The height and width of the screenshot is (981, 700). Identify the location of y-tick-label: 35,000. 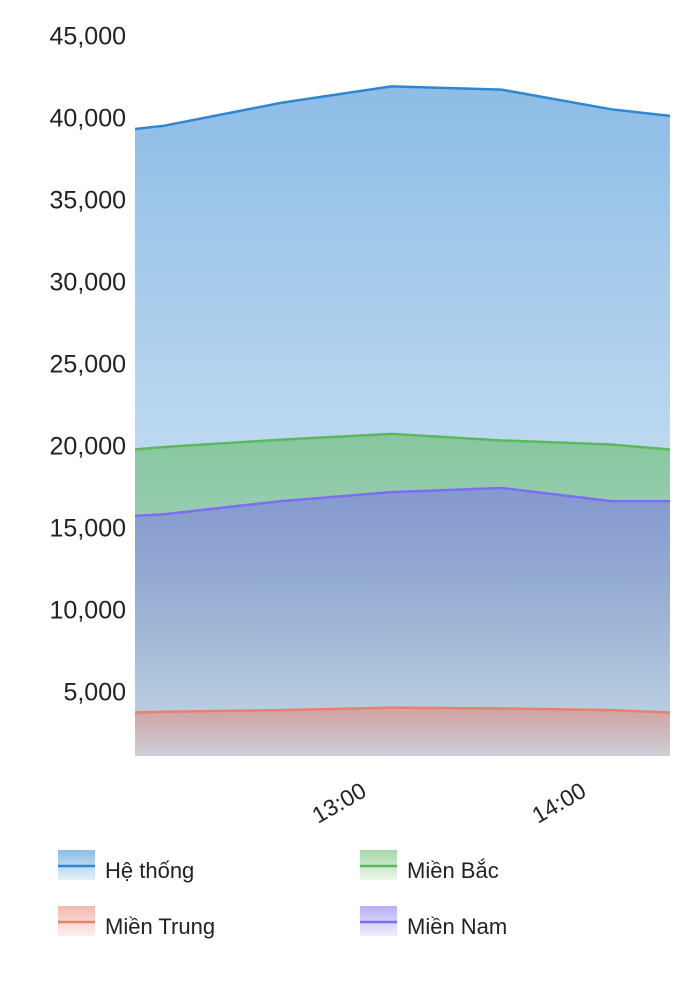
(88, 201).